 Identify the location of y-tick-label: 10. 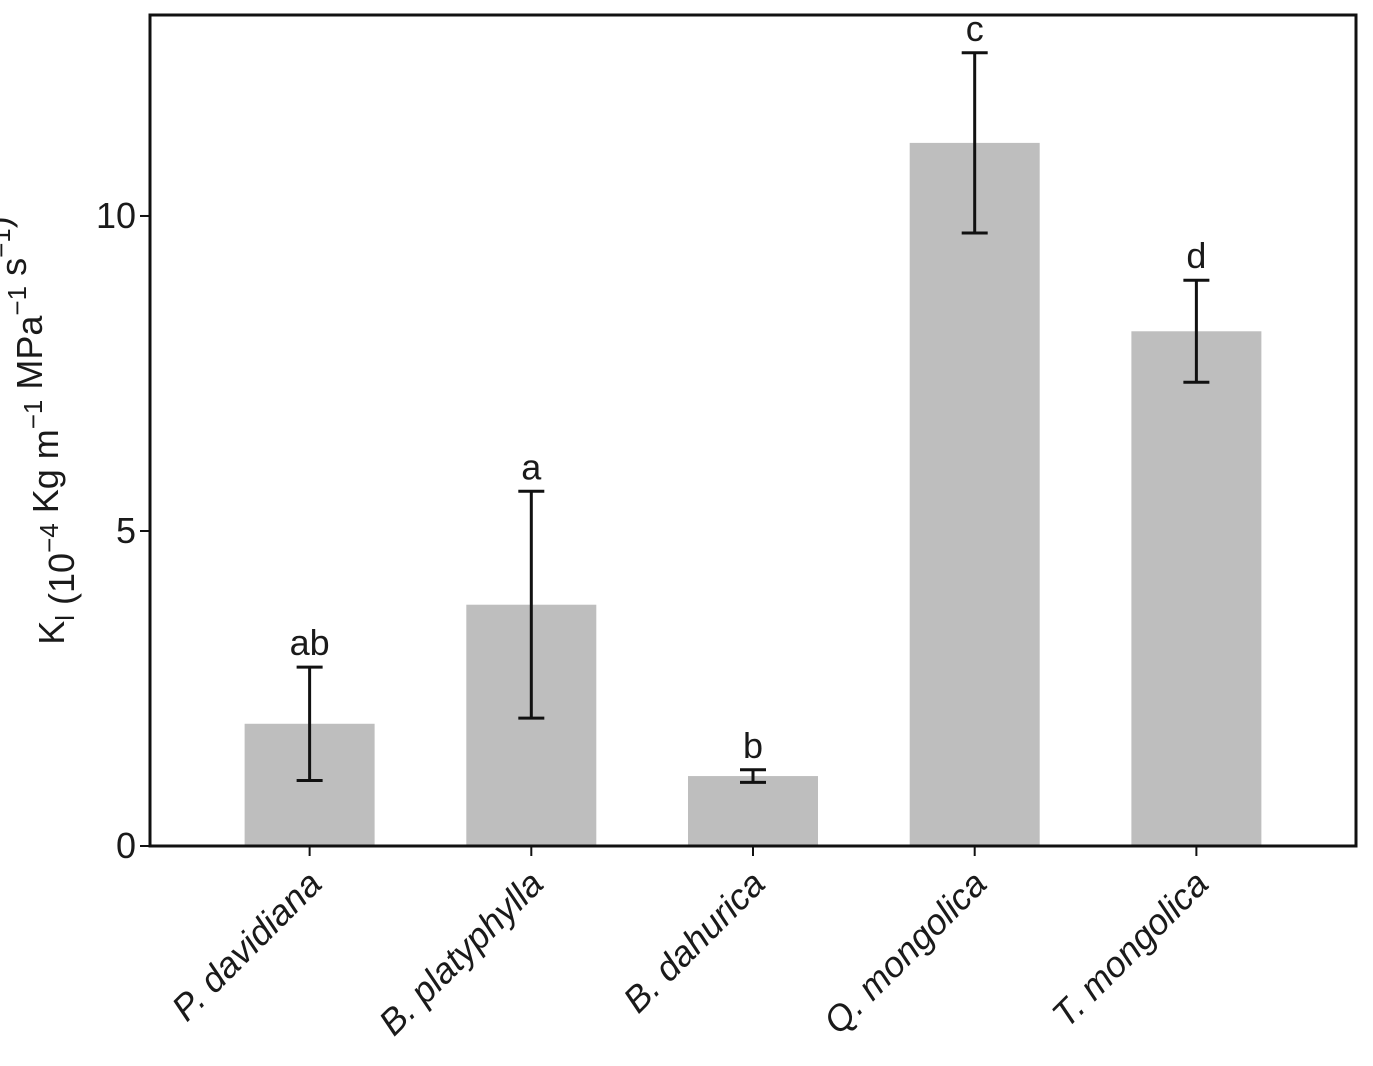
(116, 215).